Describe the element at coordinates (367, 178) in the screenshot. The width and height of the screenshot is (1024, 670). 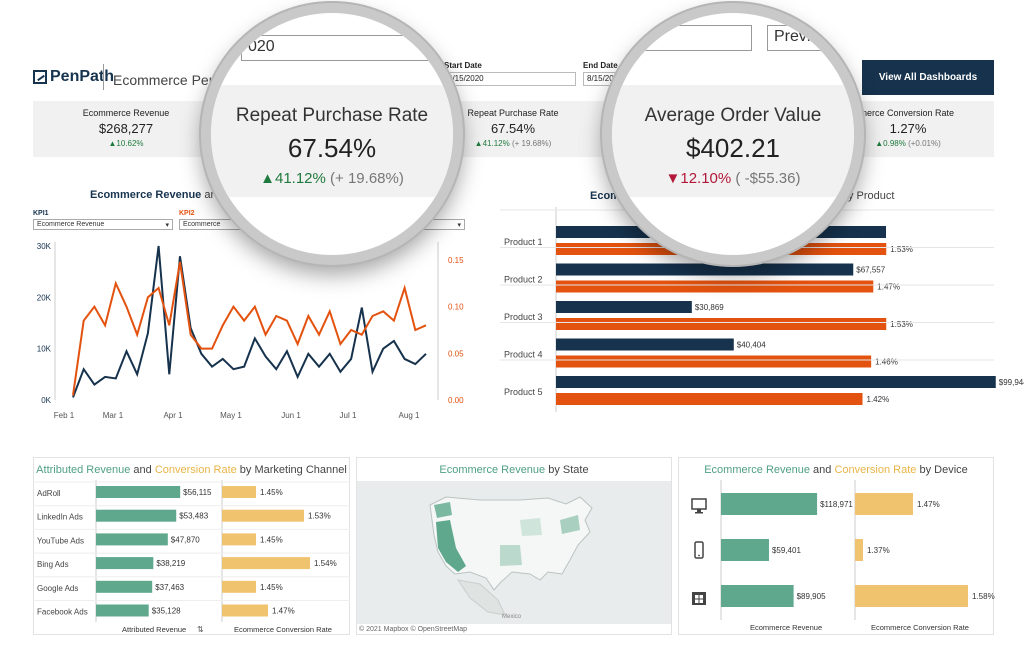
I see `magnified-kpi-change: (+ 19.68%)` at that location.